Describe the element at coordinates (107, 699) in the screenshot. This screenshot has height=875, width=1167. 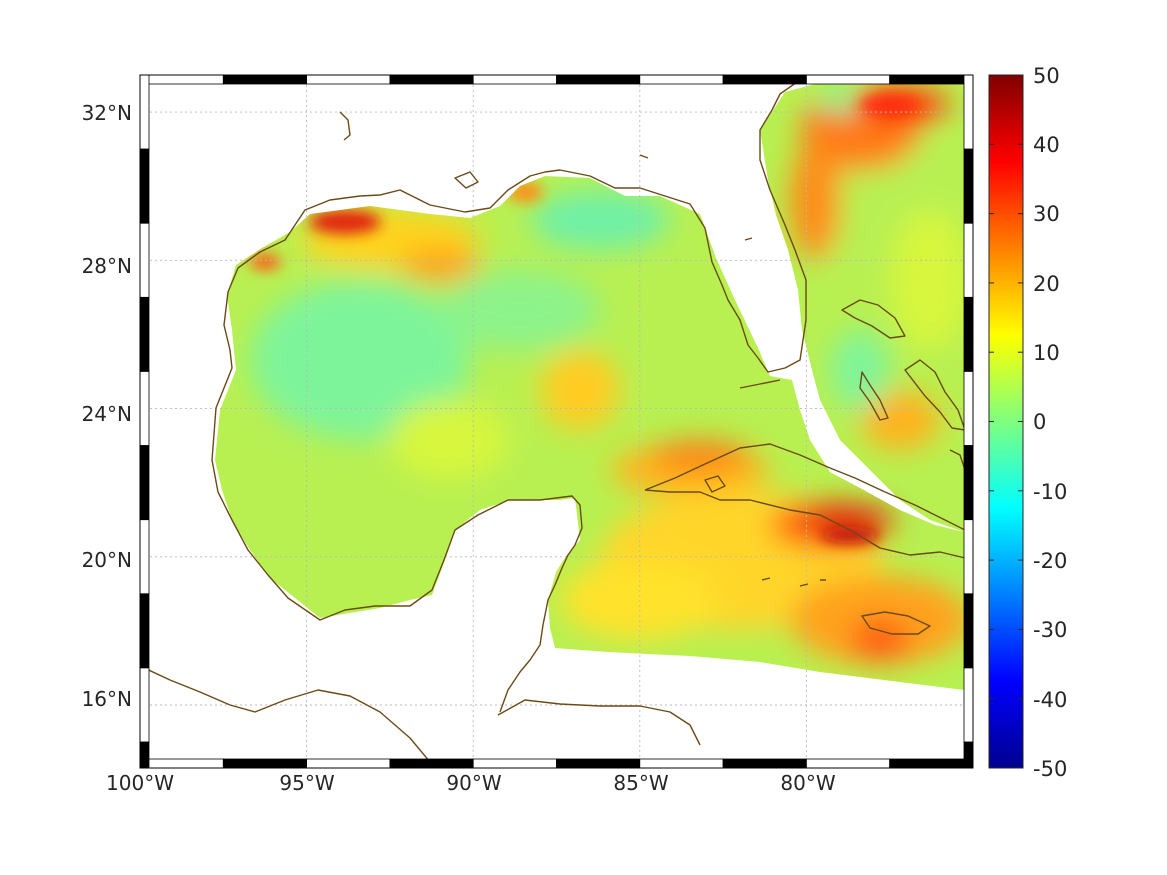
I see `lat-tick-label: 16°N` at that location.